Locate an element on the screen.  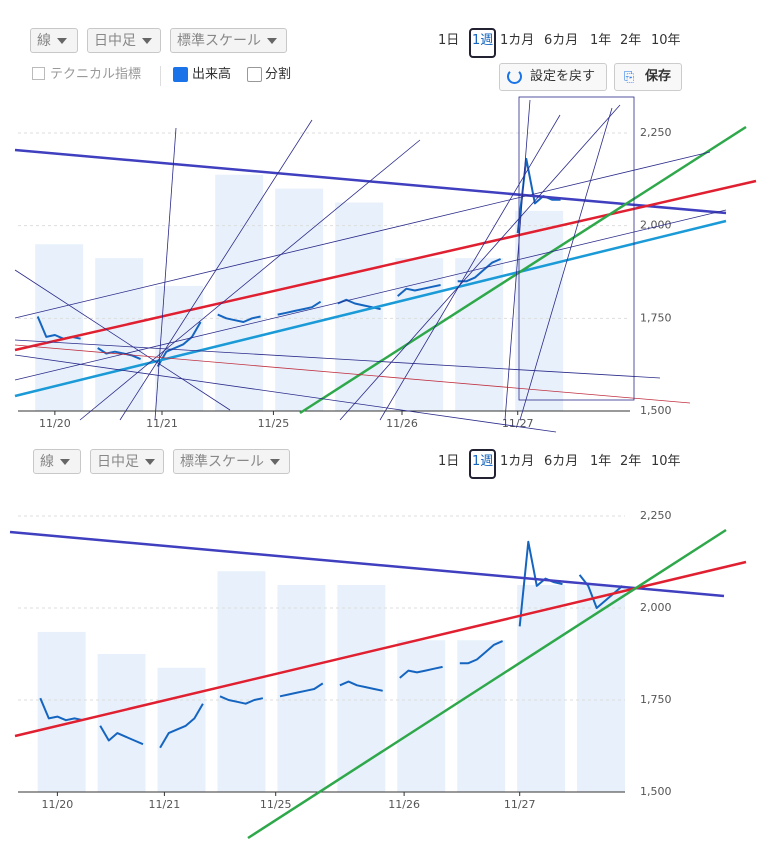
save-button: 保存 is located at coordinates (648, 77).